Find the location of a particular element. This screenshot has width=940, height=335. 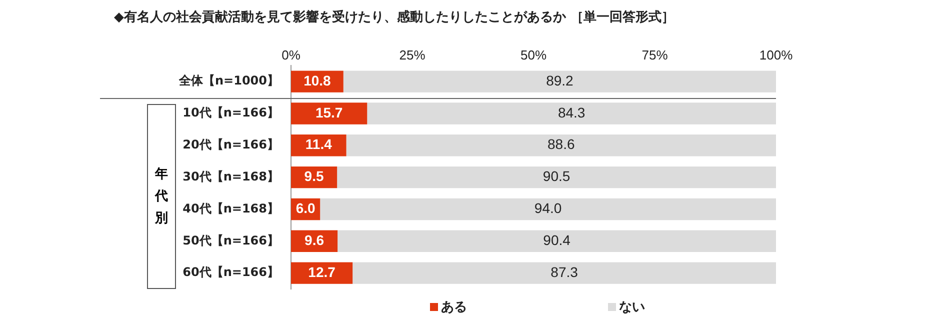

x-tick-label: 25% is located at coordinates (412, 54).